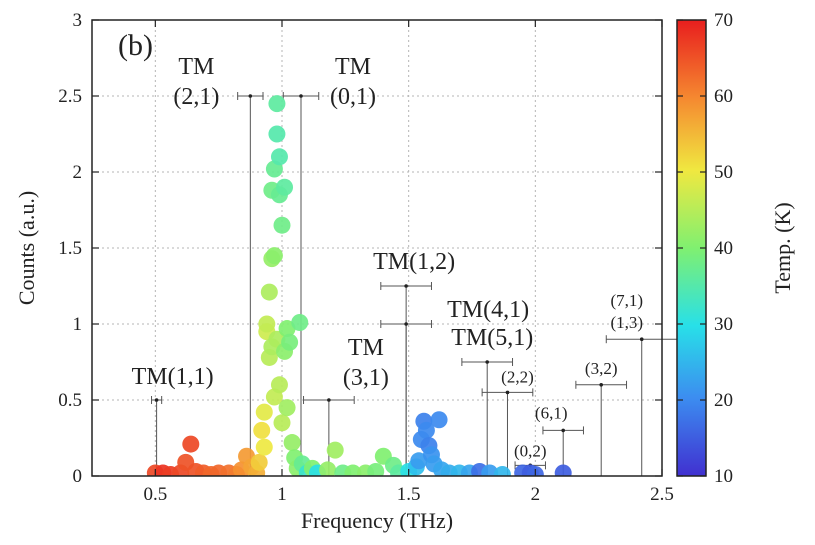 This screenshot has height=545, width=815. Describe the element at coordinates (488, 310) in the screenshot. I see `mode-label: TM(4,1)` at that location.